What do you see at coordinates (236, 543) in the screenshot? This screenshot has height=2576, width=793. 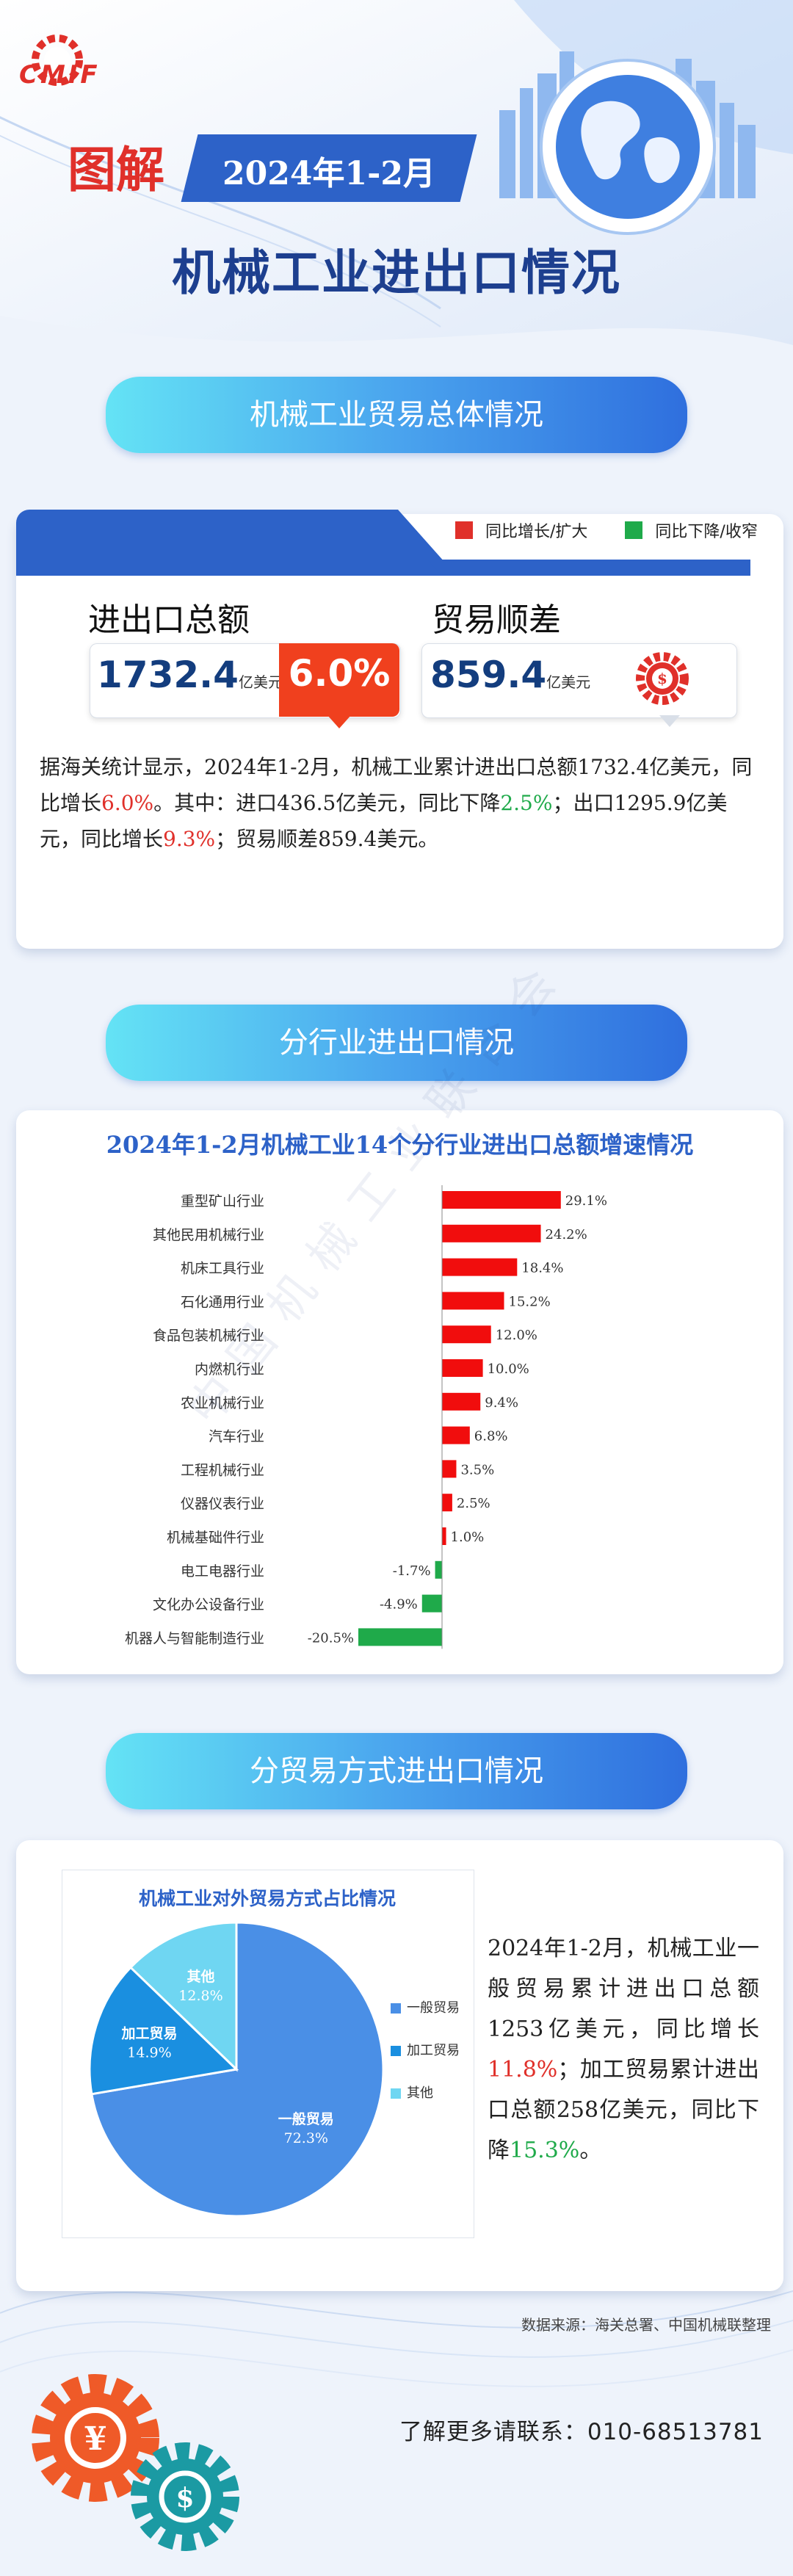 I see `overall-card-banner` at bounding box center [236, 543].